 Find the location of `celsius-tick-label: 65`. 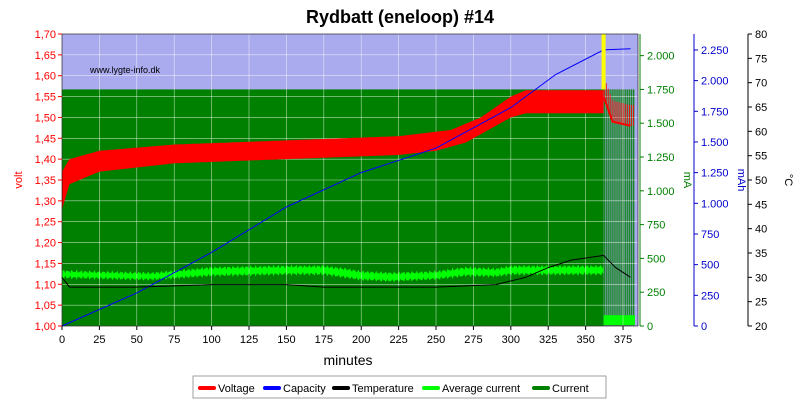

celsius-tick-label: 65 is located at coordinates (761, 108).